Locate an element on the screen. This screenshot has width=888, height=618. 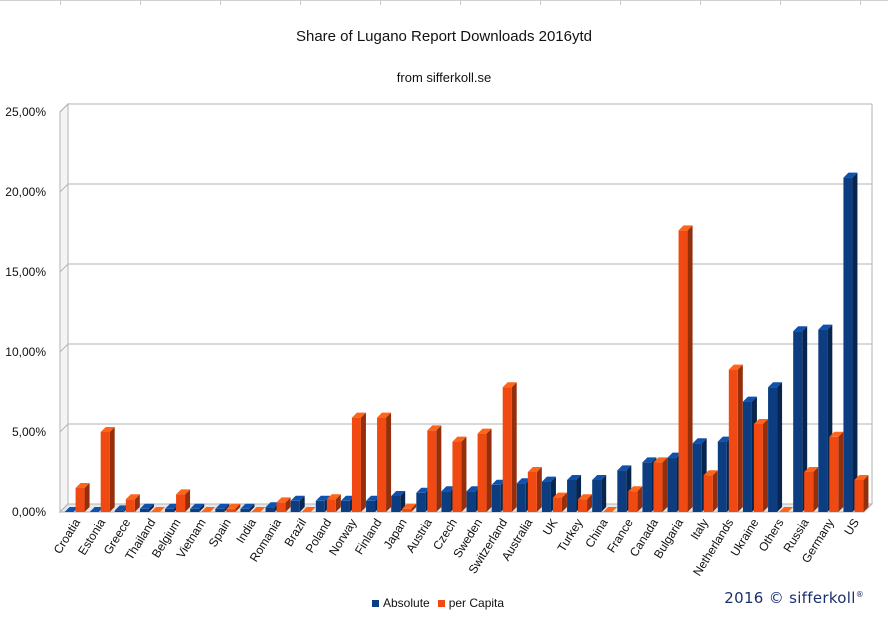
x-tick-label: Austria is located at coordinates (419, 535).